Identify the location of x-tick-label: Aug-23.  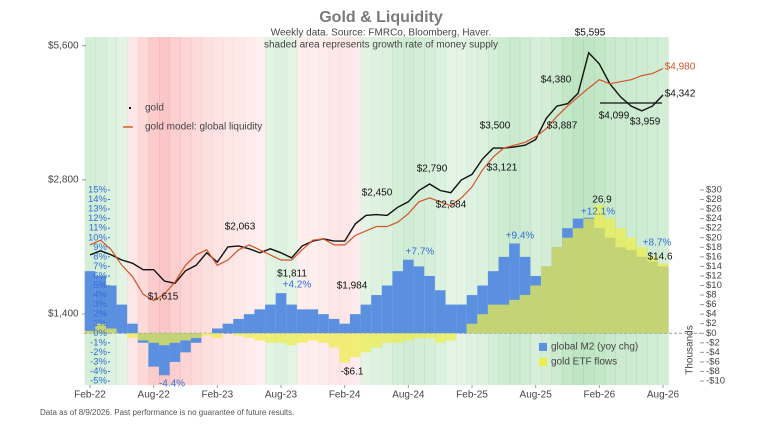
(281, 395).